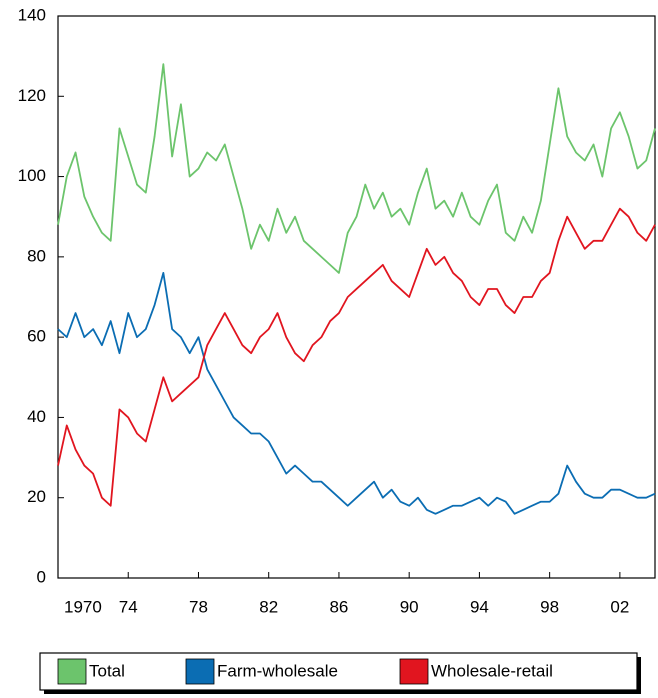 The image size is (658, 698). I want to click on y-tick-label: 80, so click(36, 255).